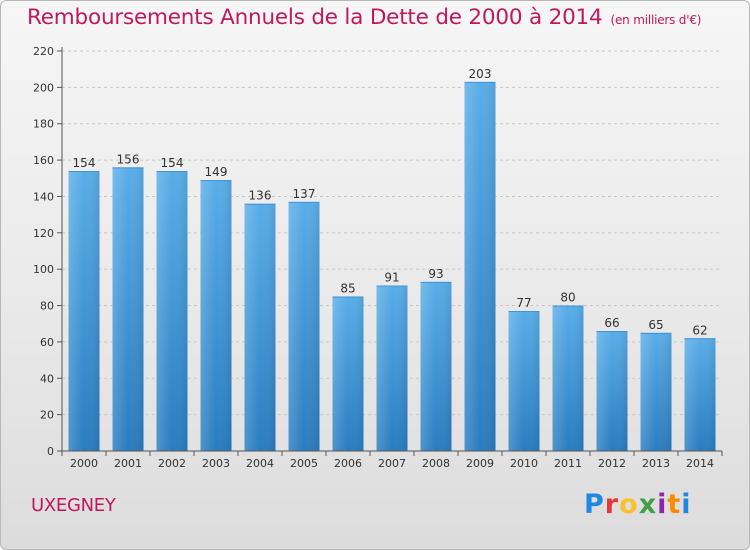 This screenshot has width=750, height=550. What do you see at coordinates (260, 463) in the screenshot?
I see `x-tick-label: 2004` at bounding box center [260, 463].